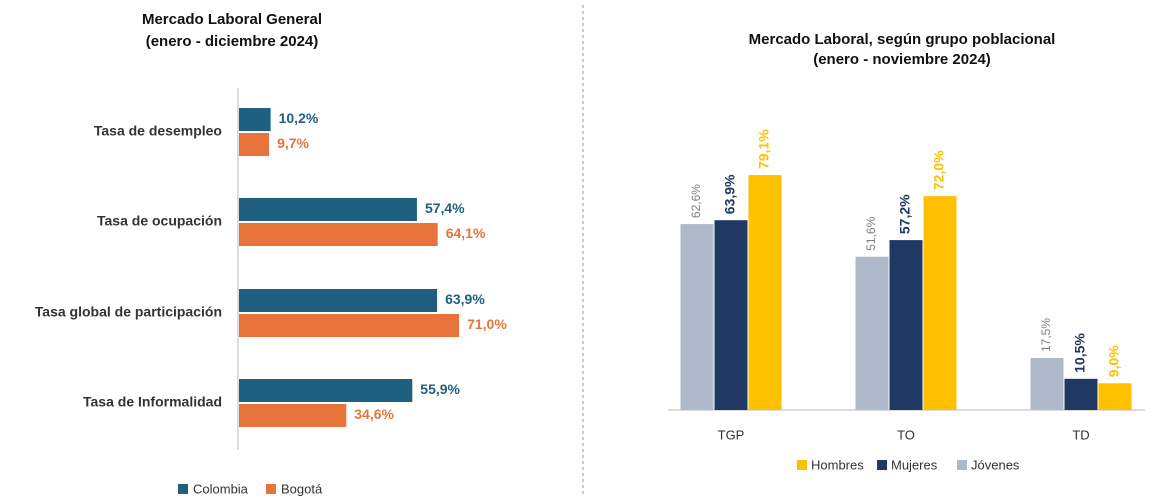 The height and width of the screenshot is (499, 1162). I want to click on chart-title: Mercado Laboral General, so click(232, 19).